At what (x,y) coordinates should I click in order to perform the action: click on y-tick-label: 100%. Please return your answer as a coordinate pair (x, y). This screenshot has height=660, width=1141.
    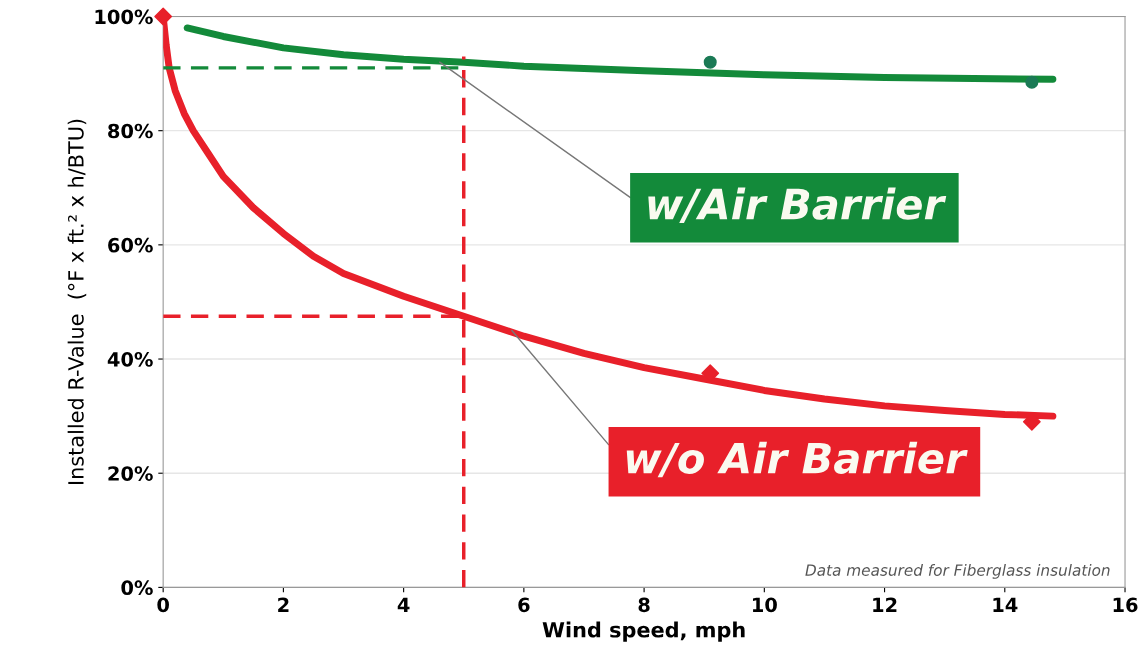
    Looking at the image, I should click on (124, 17).